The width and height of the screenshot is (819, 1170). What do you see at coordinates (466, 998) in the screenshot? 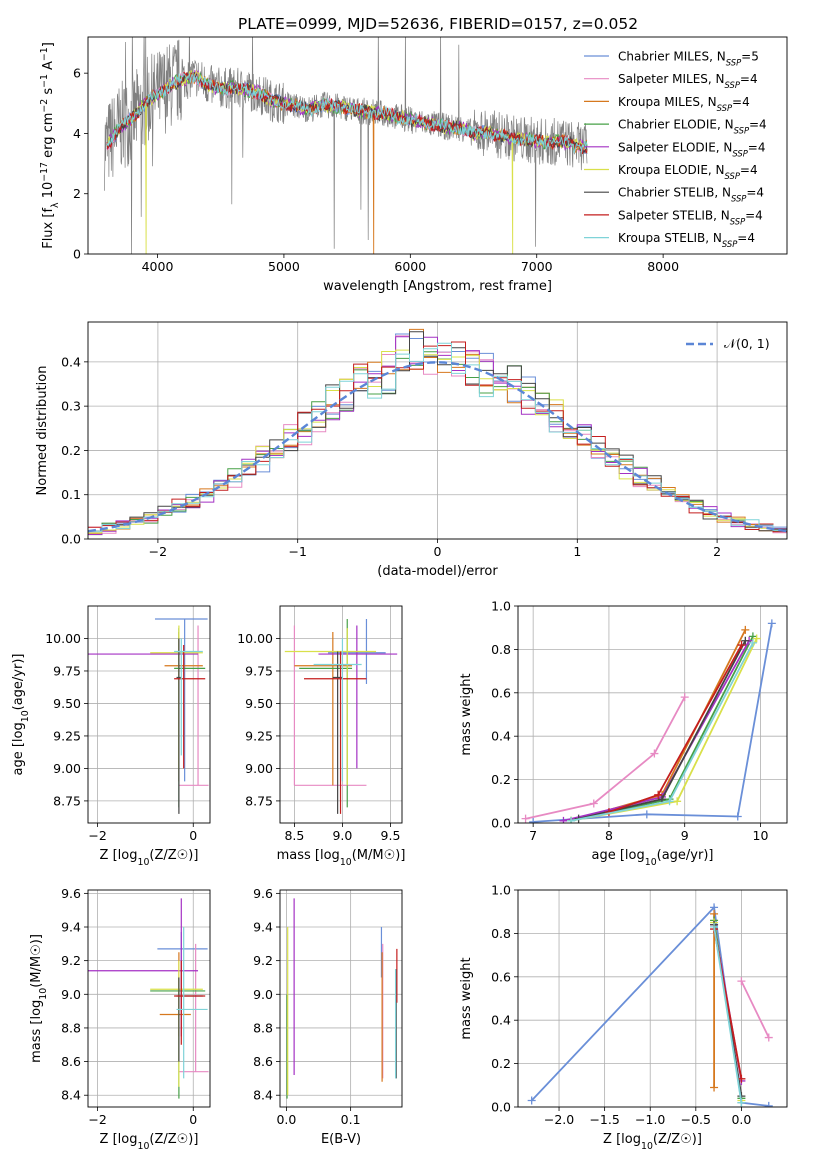
I see `y-axis-label: mass weight` at bounding box center [466, 998].